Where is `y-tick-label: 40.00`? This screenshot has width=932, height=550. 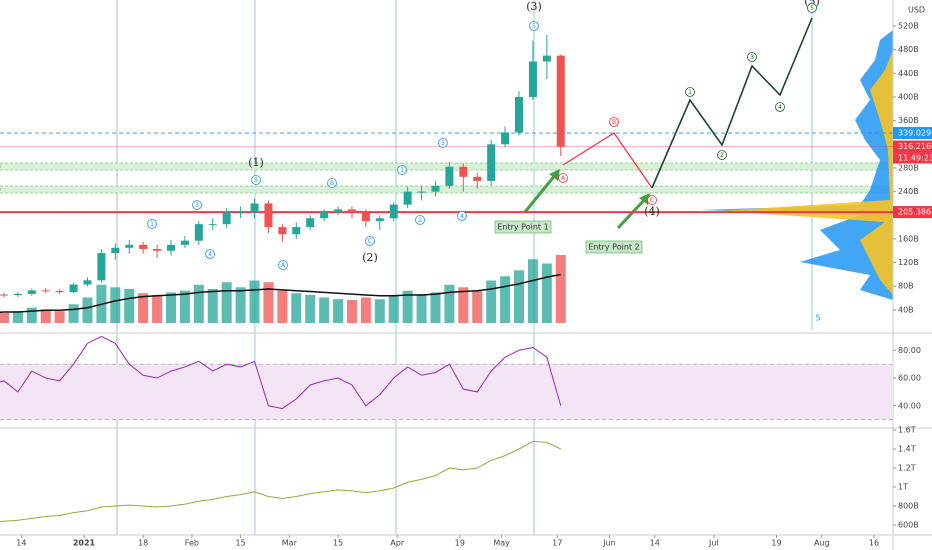 y-tick-label: 40.00 is located at coordinates (909, 405).